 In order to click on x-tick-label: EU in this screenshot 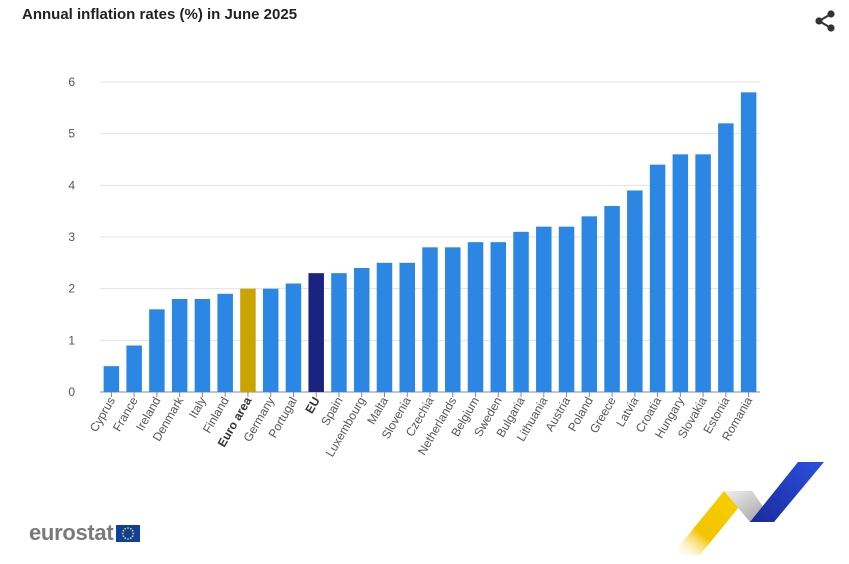, I will do `click(312, 405)`.